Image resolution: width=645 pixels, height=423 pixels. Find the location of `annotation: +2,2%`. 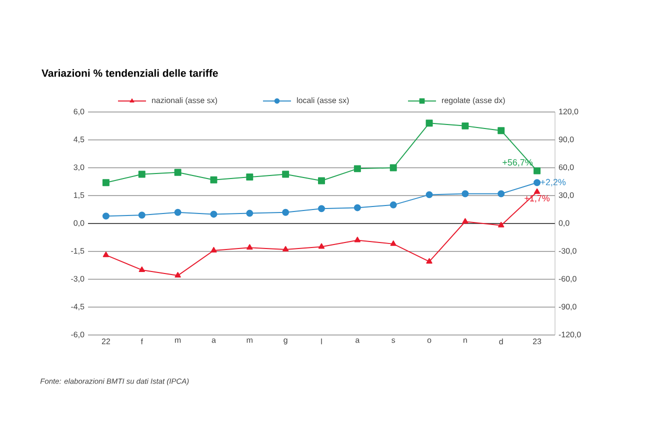

annotation: +2,2% is located at coordinates (553, 182).